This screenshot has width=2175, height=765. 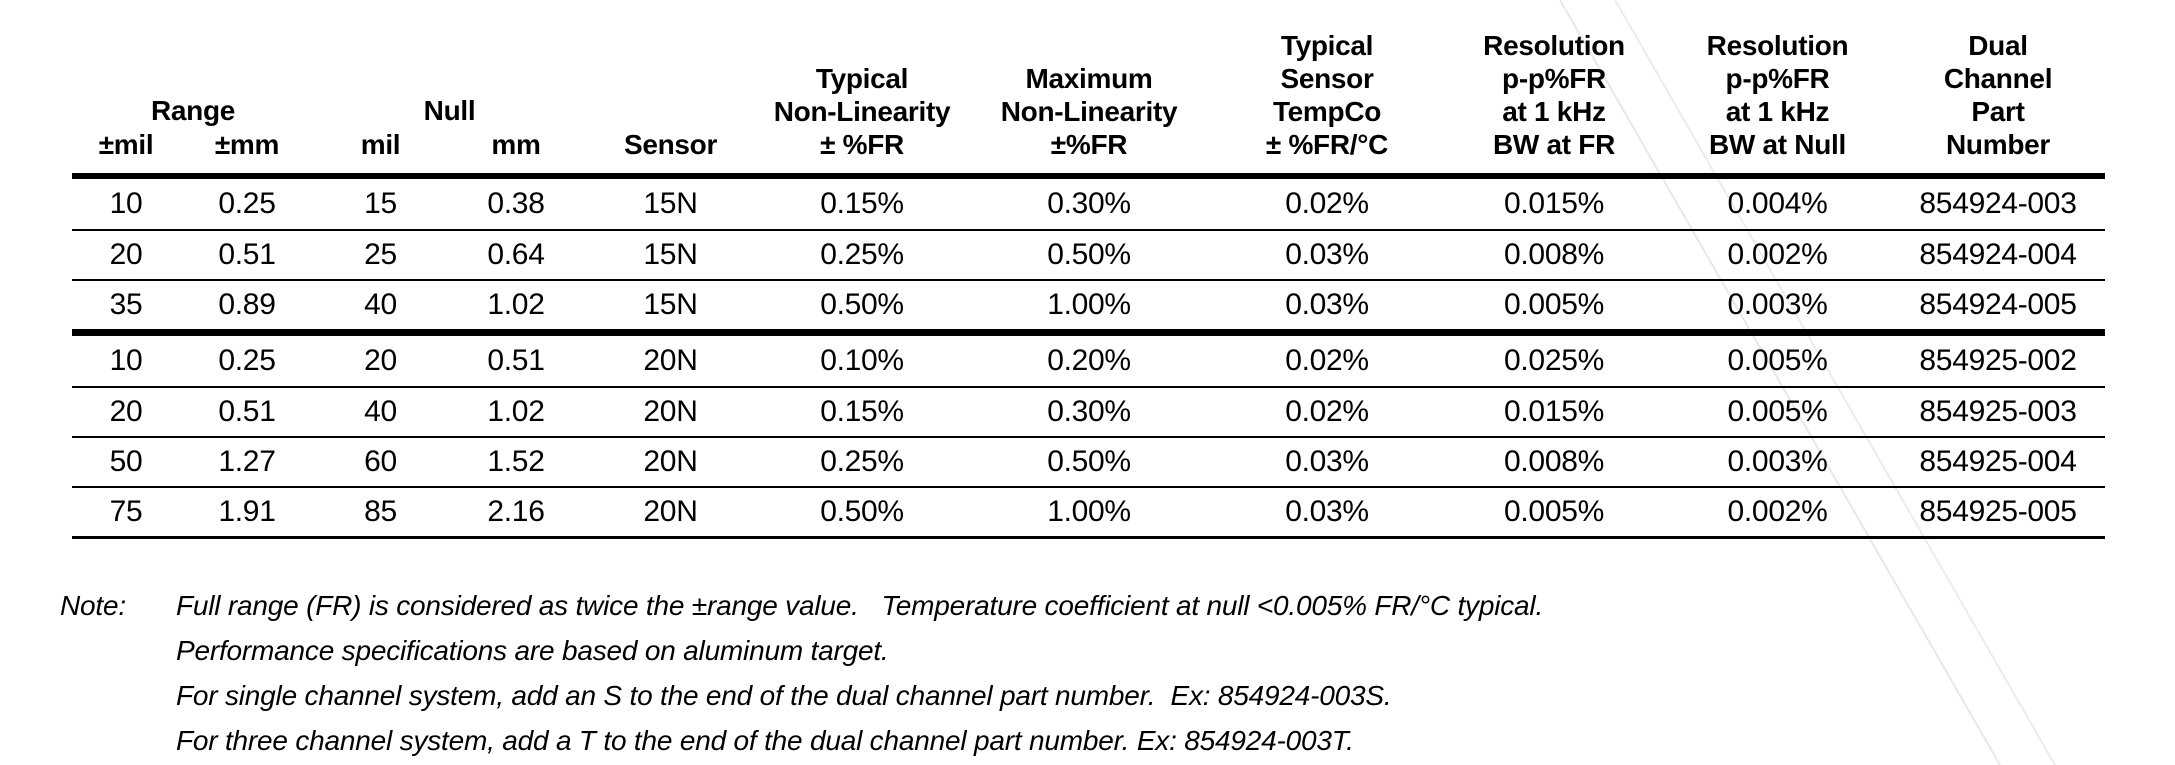 I want to click on column-group-null: Null, so click(x=449, y=110).